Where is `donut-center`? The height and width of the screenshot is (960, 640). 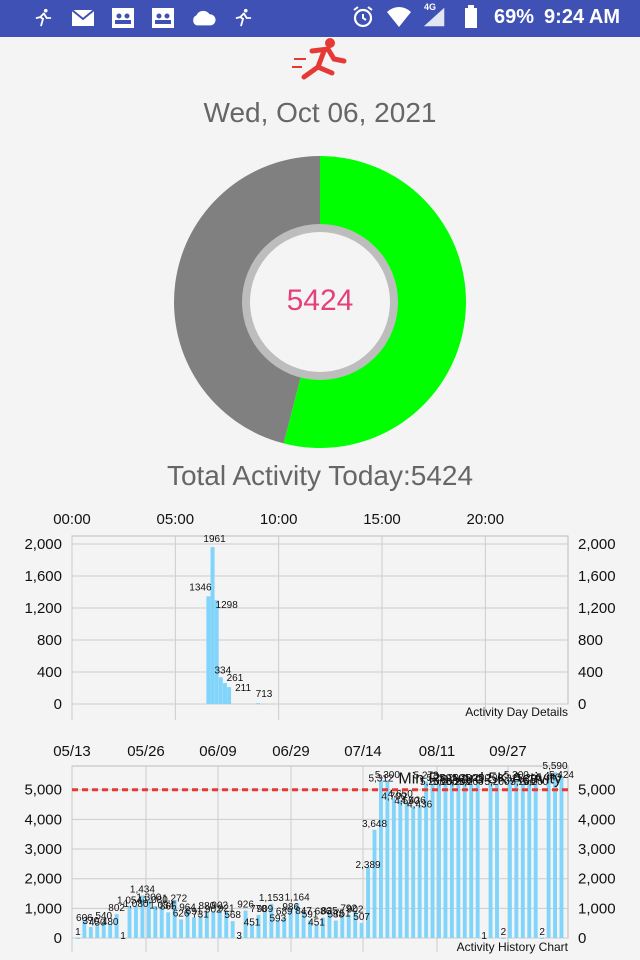 donut-center is located at coordinates (320, 302).